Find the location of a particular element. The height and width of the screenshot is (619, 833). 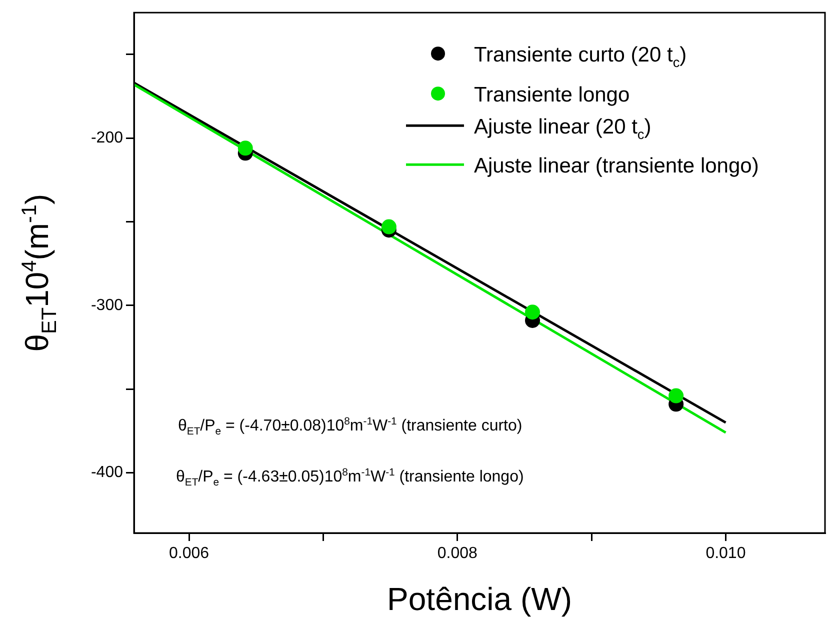

y-axis-title: θET104(m-1) is located at coordinates (39, 273).